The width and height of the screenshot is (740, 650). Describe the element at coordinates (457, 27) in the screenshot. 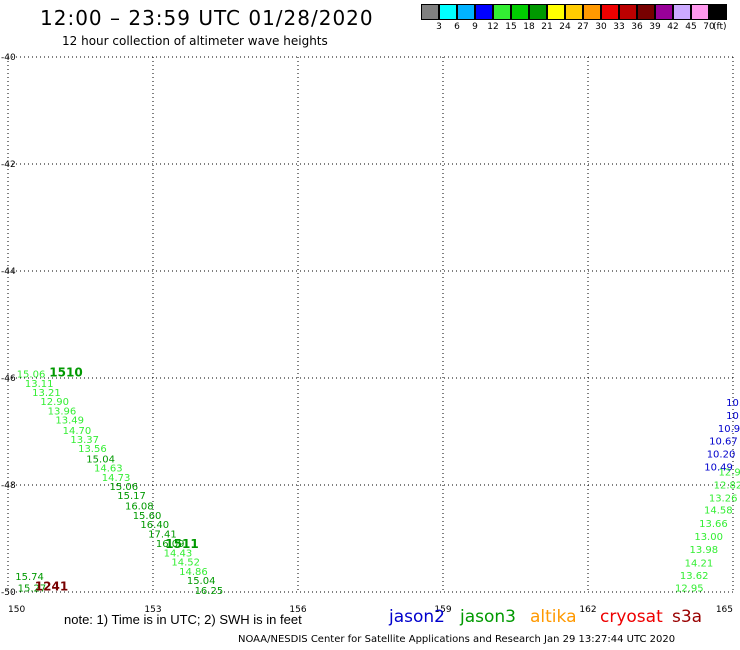

I see `color-swatch-label: 6` at that location.